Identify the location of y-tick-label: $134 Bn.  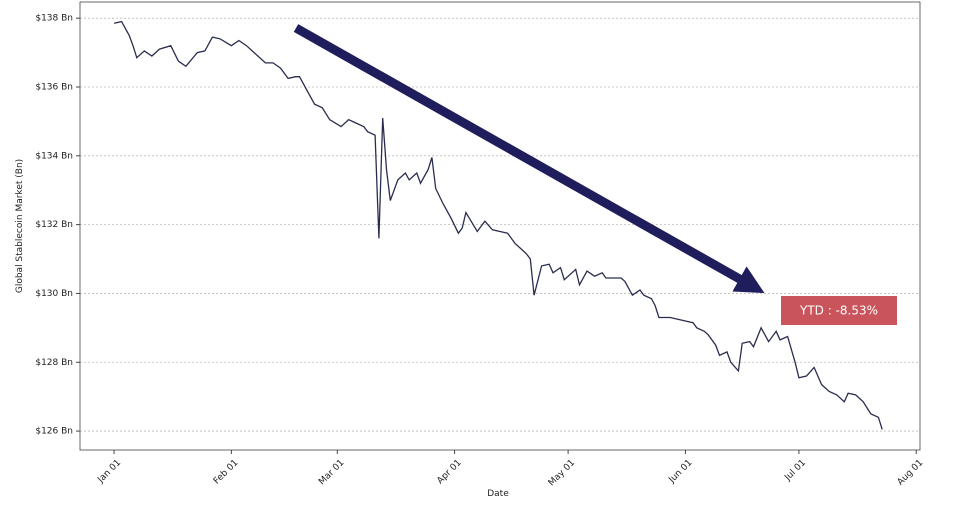
(54, 156).